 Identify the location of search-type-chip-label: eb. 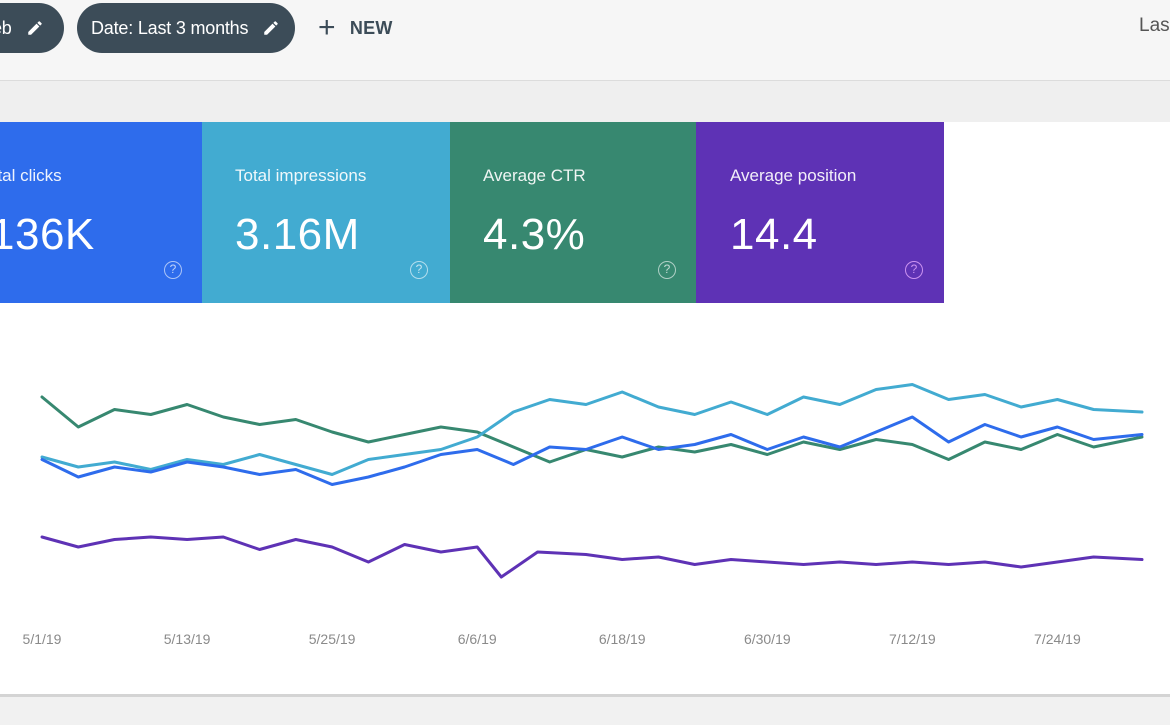
(6, 27).